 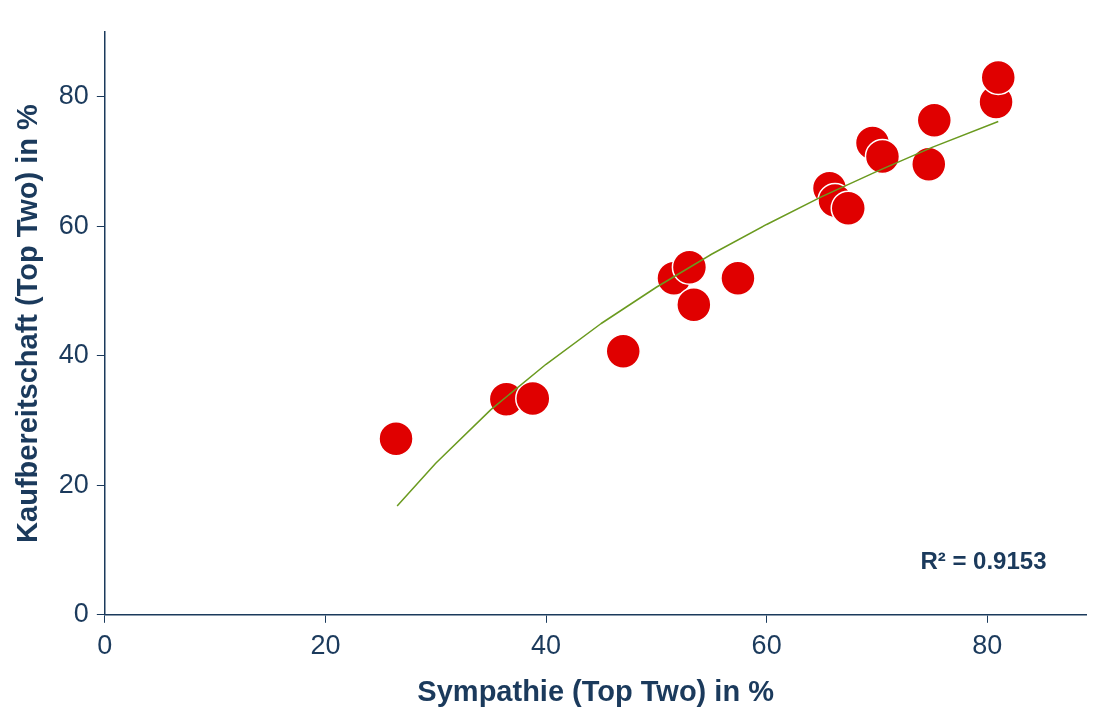 What do you see at coordinates (766, 645) in the screenshot?
I see `x-tick-label: 60` at bounding box center [766, 645].